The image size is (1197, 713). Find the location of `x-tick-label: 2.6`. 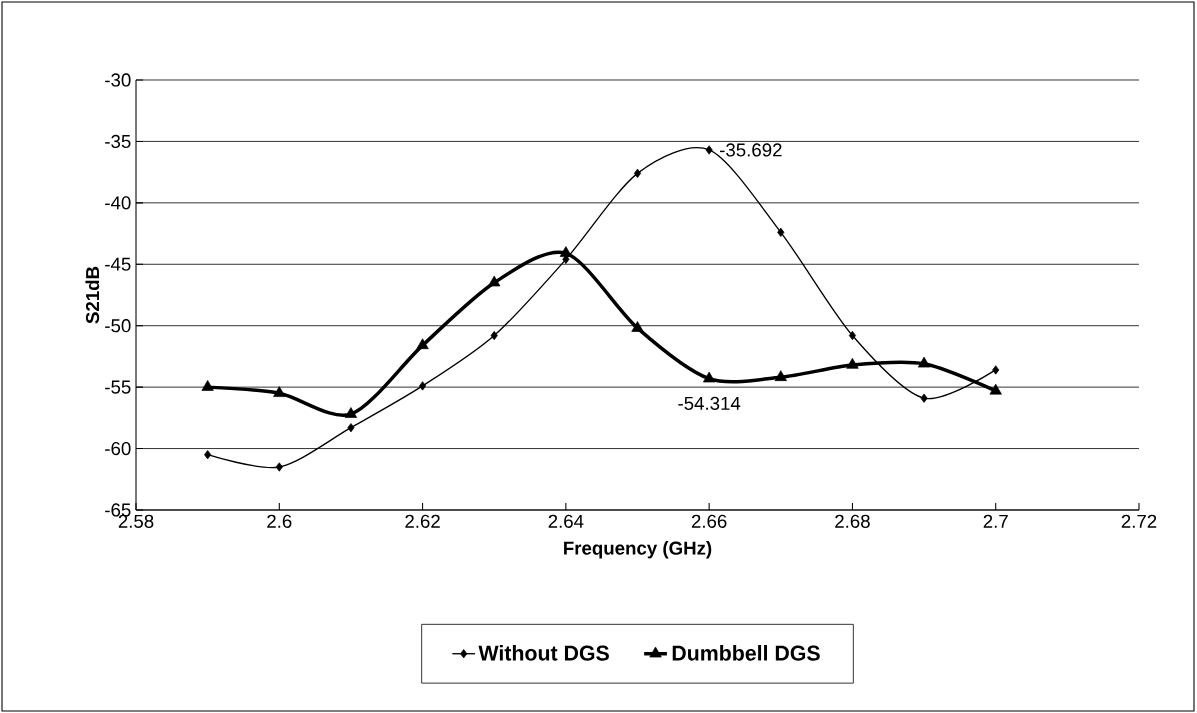

x-tick-label: 2.6 is located at coordinates (279, 521).